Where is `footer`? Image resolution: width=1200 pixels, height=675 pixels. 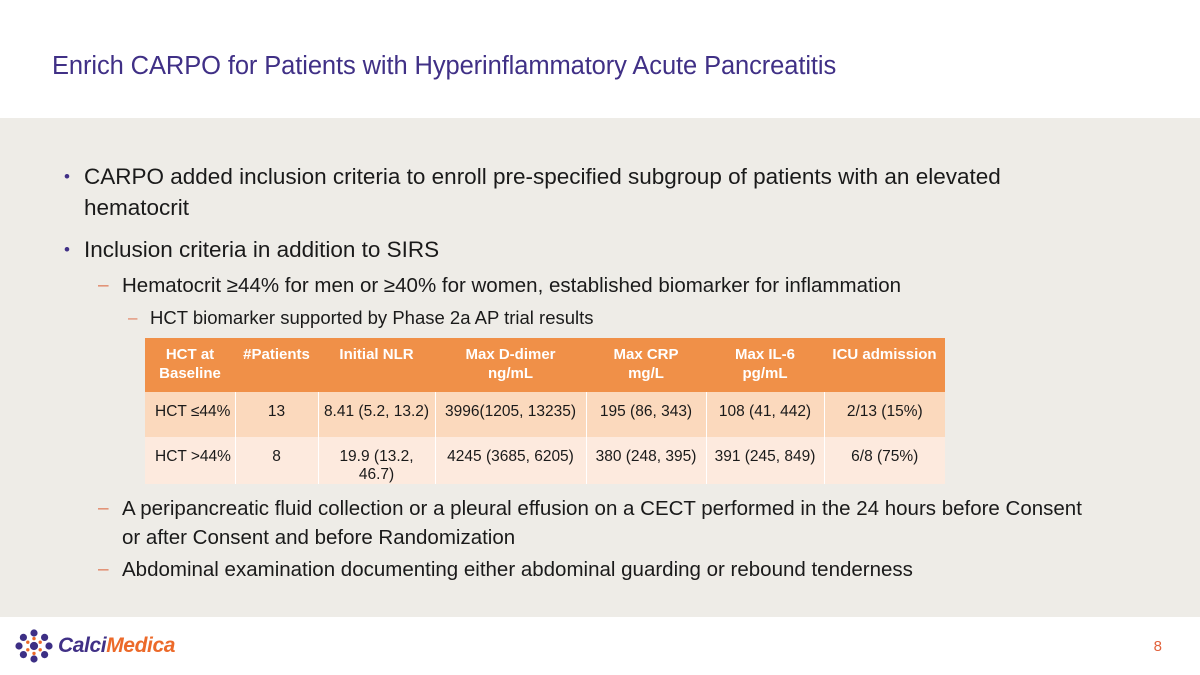
footer is located at coordinates (600, 646).